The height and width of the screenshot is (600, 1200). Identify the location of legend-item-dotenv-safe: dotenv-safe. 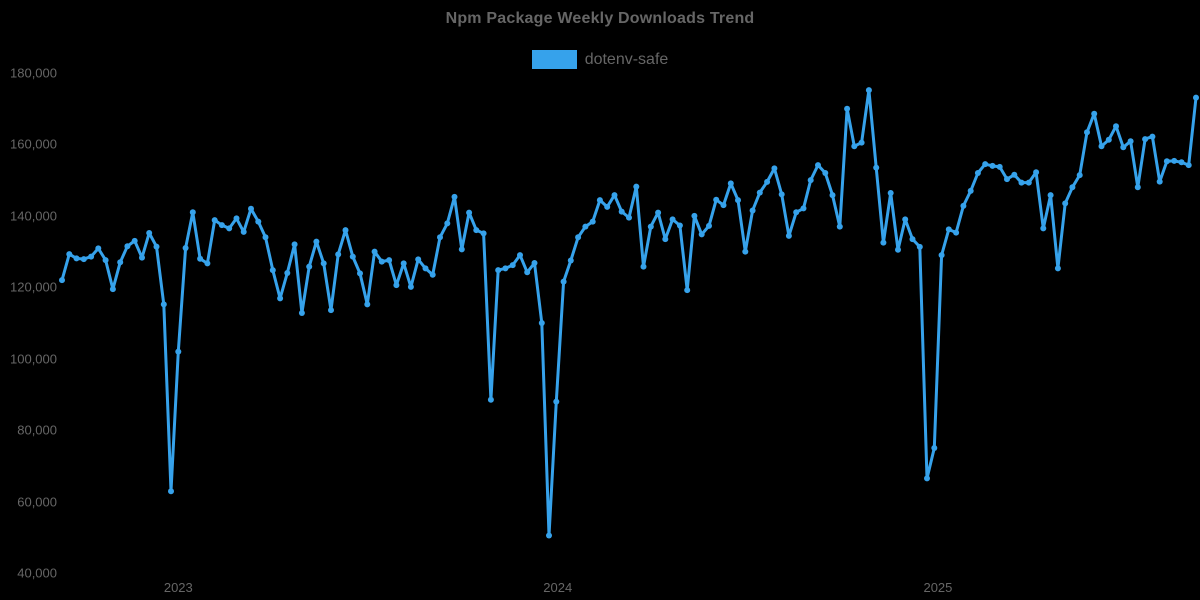
(599, 59).